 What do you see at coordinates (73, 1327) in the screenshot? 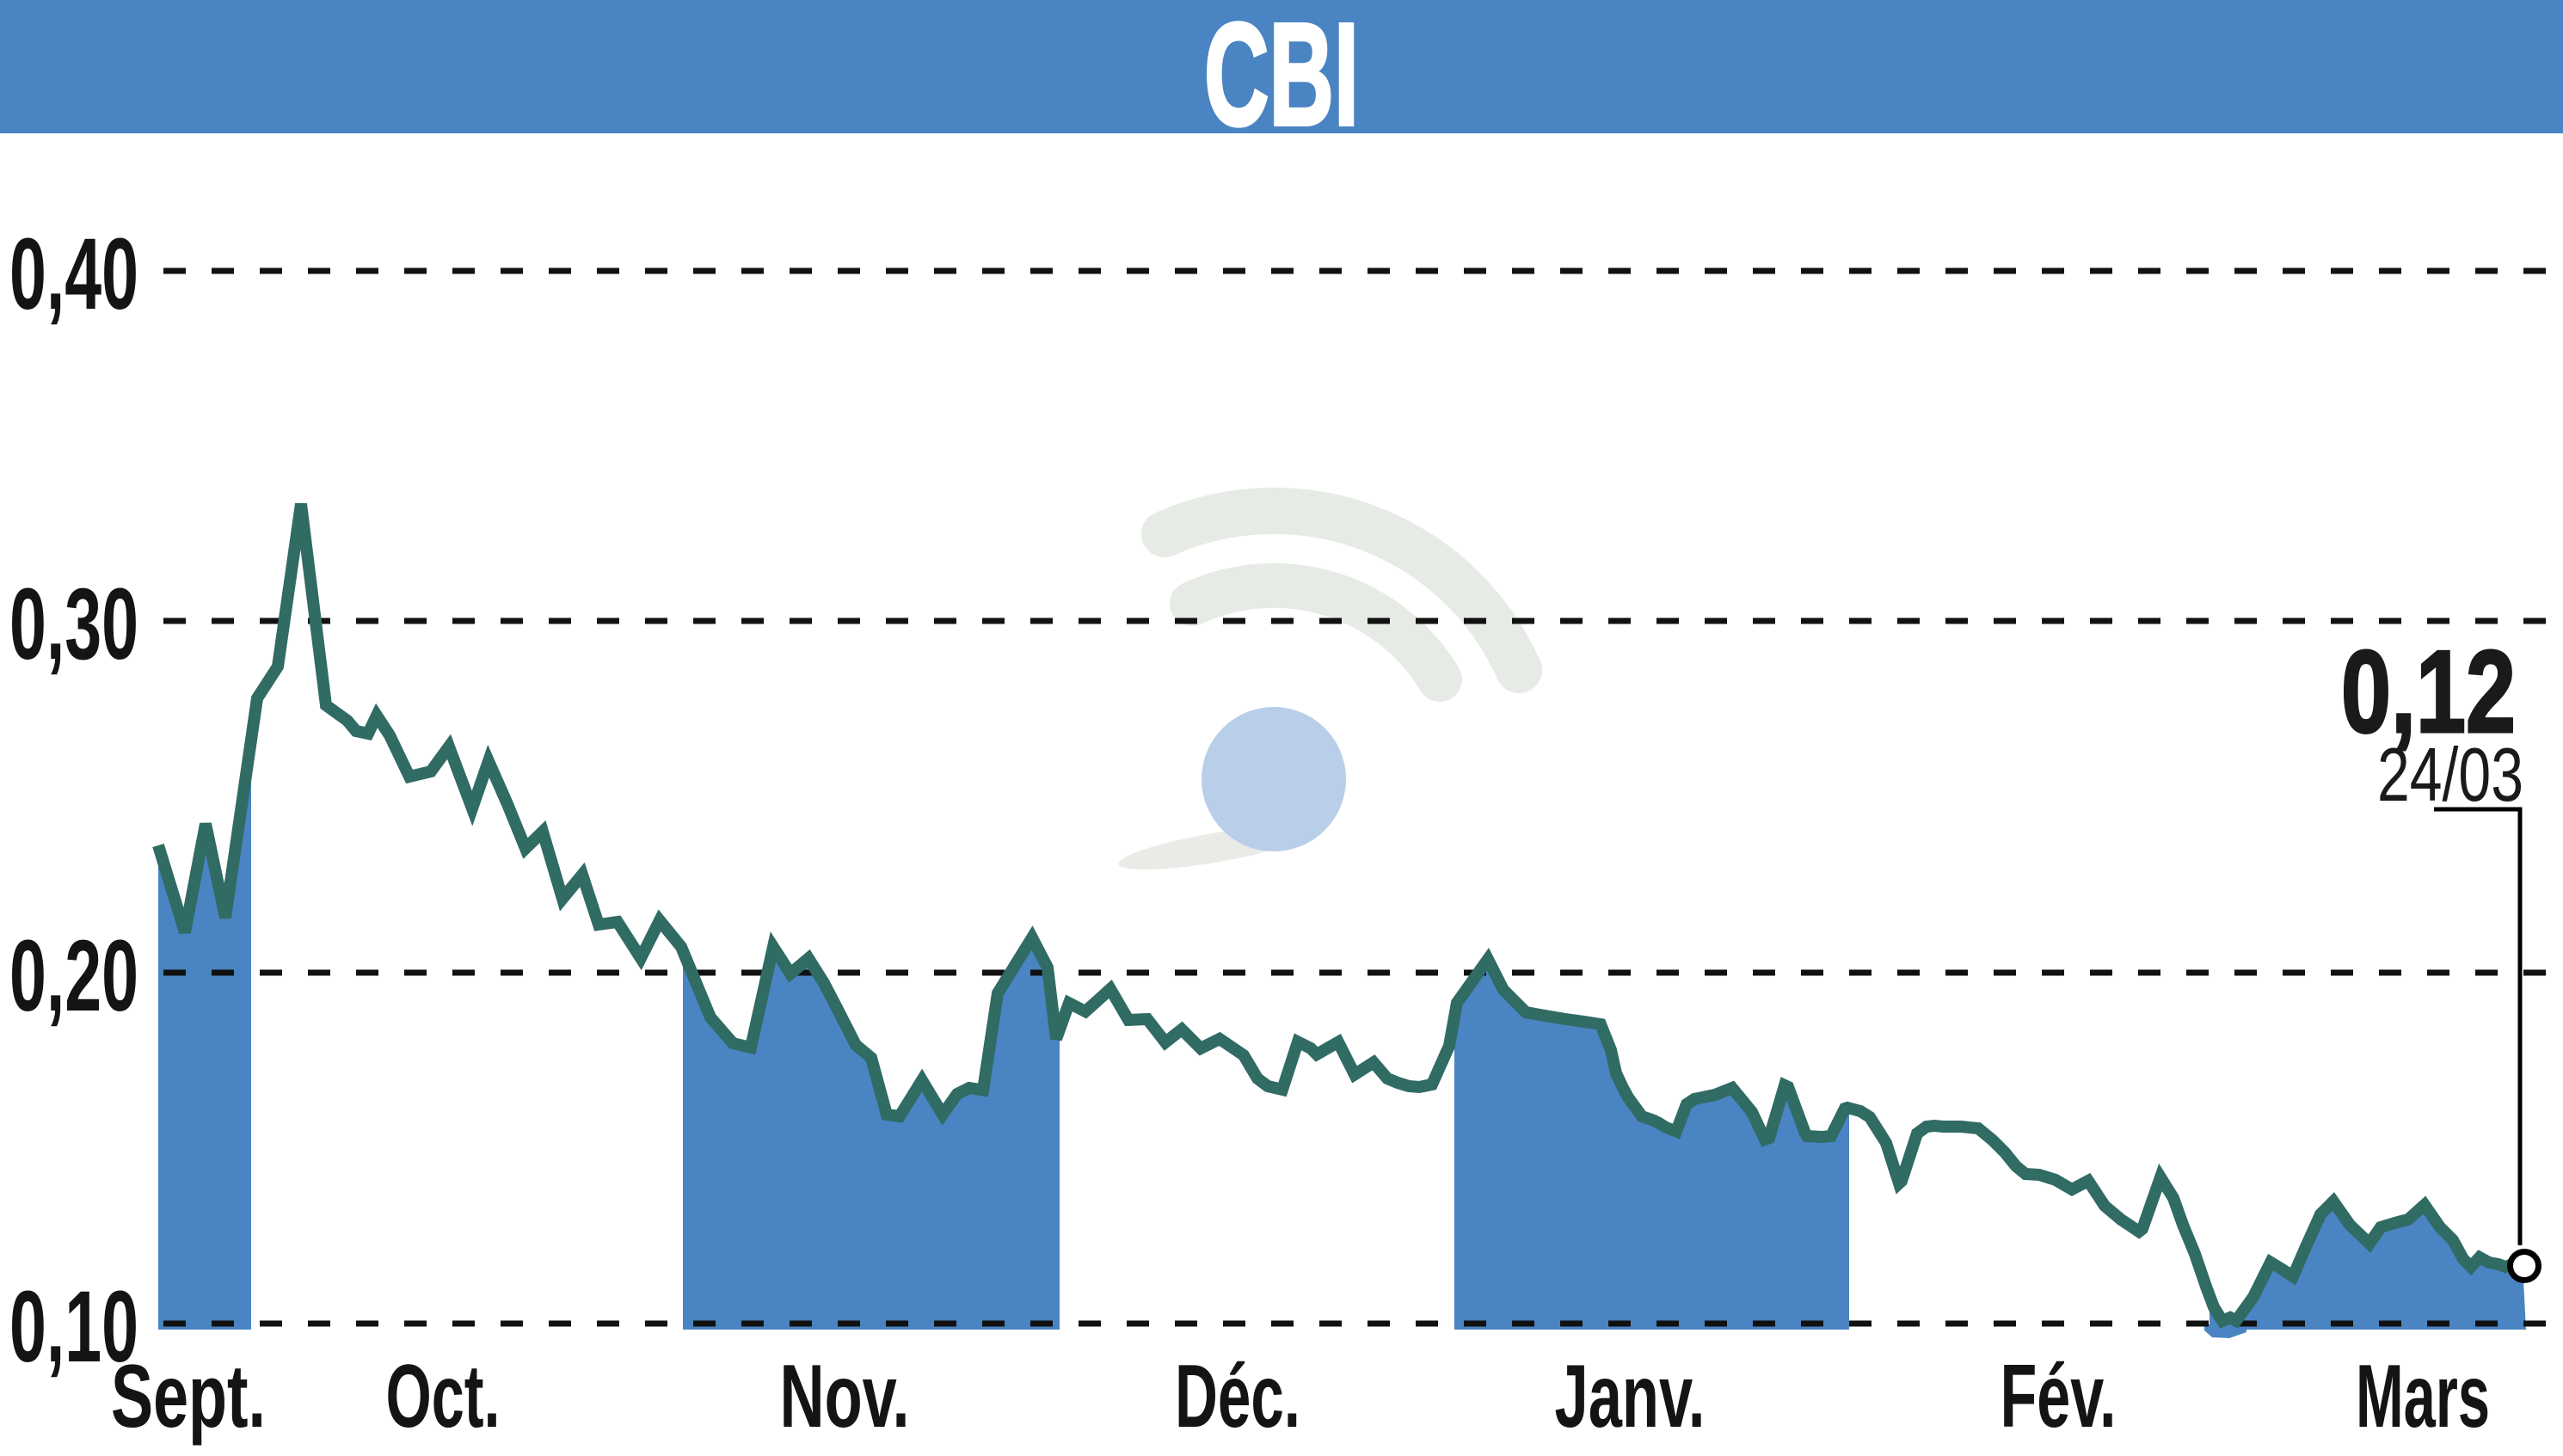
I see `svg-text: 0,10` at bounding box center [73, 1327].